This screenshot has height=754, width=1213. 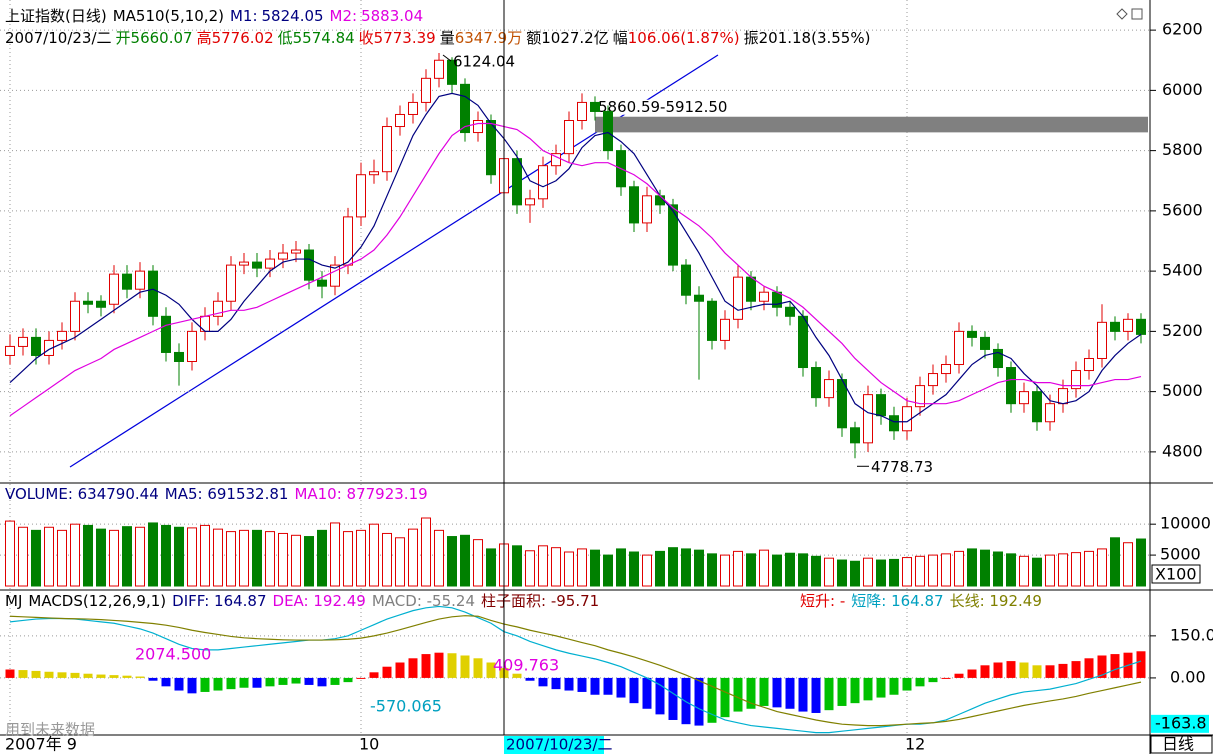 What do you see at coordinates (50, 730) in the screenshot?
I see `watermark: 用到未来数据` at bounding box center [50, 730].